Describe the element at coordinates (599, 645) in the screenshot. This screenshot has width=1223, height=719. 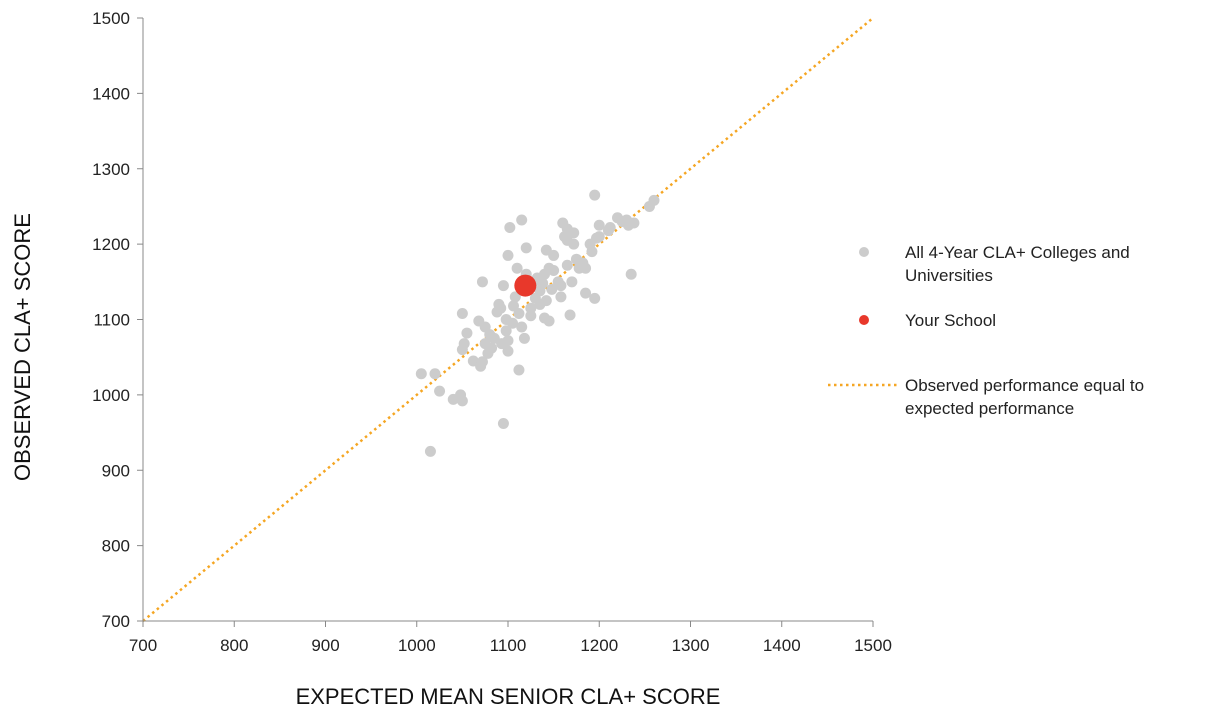
I see `x-tick-label: 1200` at that location.